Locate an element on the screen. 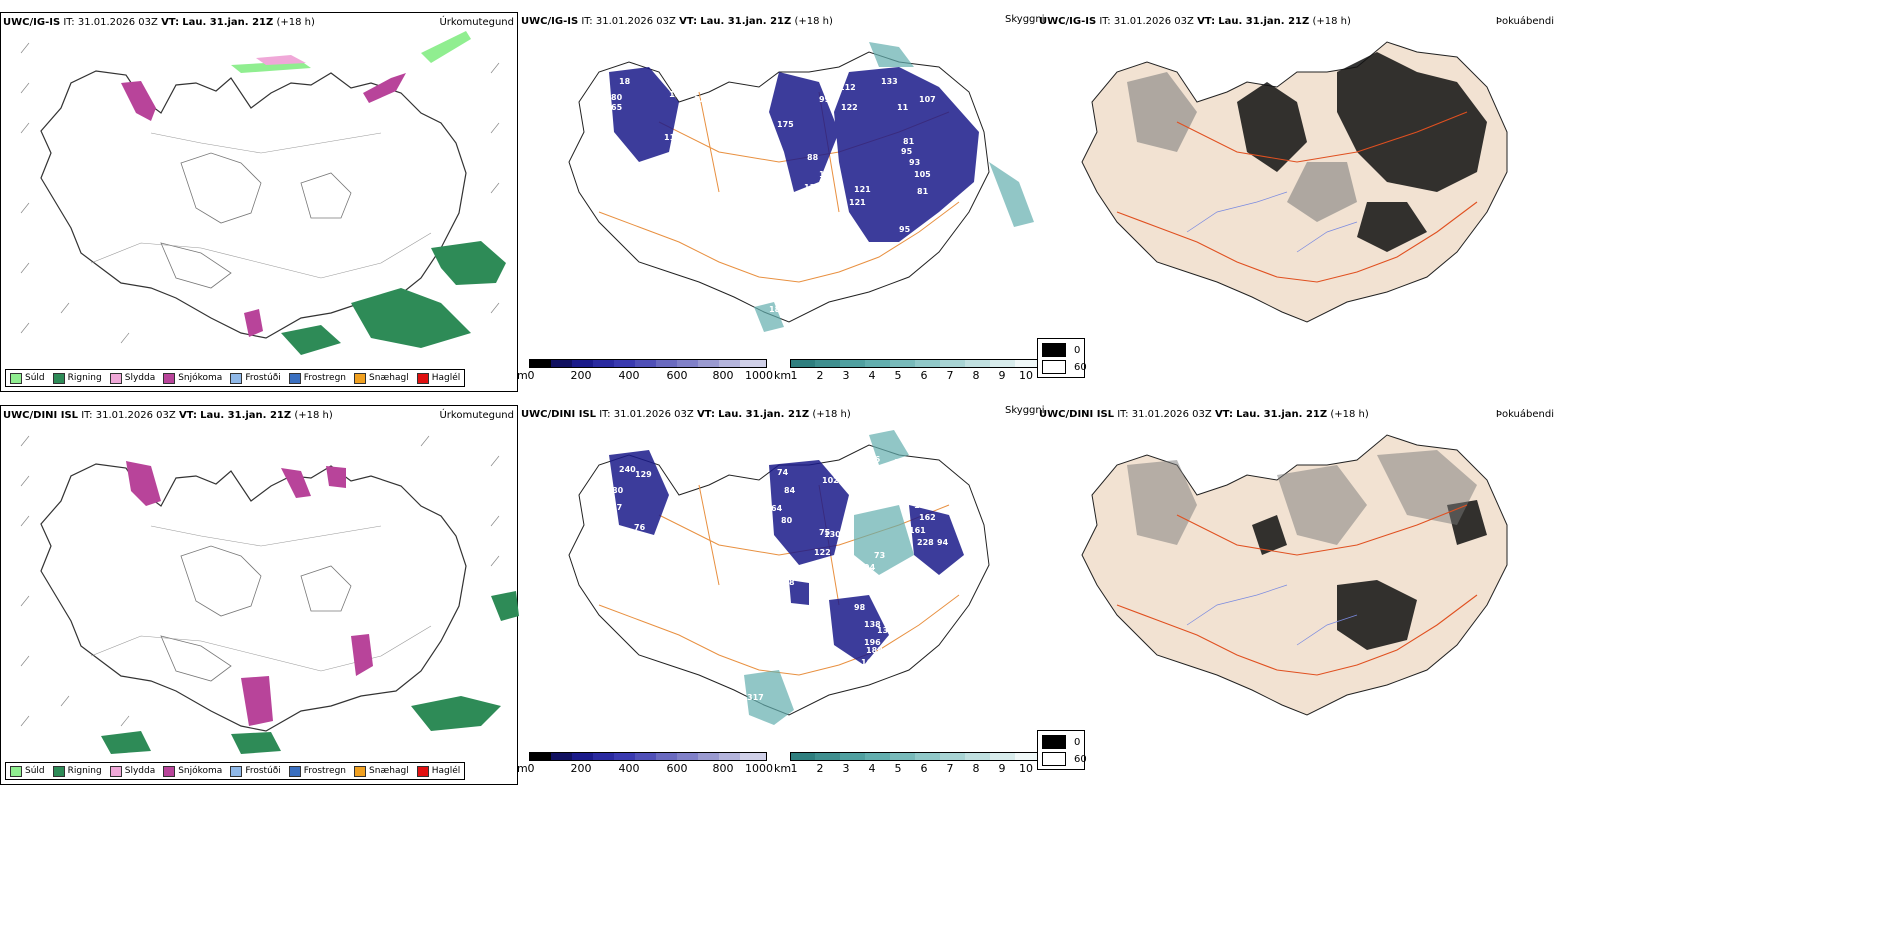  fog-legend-item: 60 is located at coordinates (1064, 367).